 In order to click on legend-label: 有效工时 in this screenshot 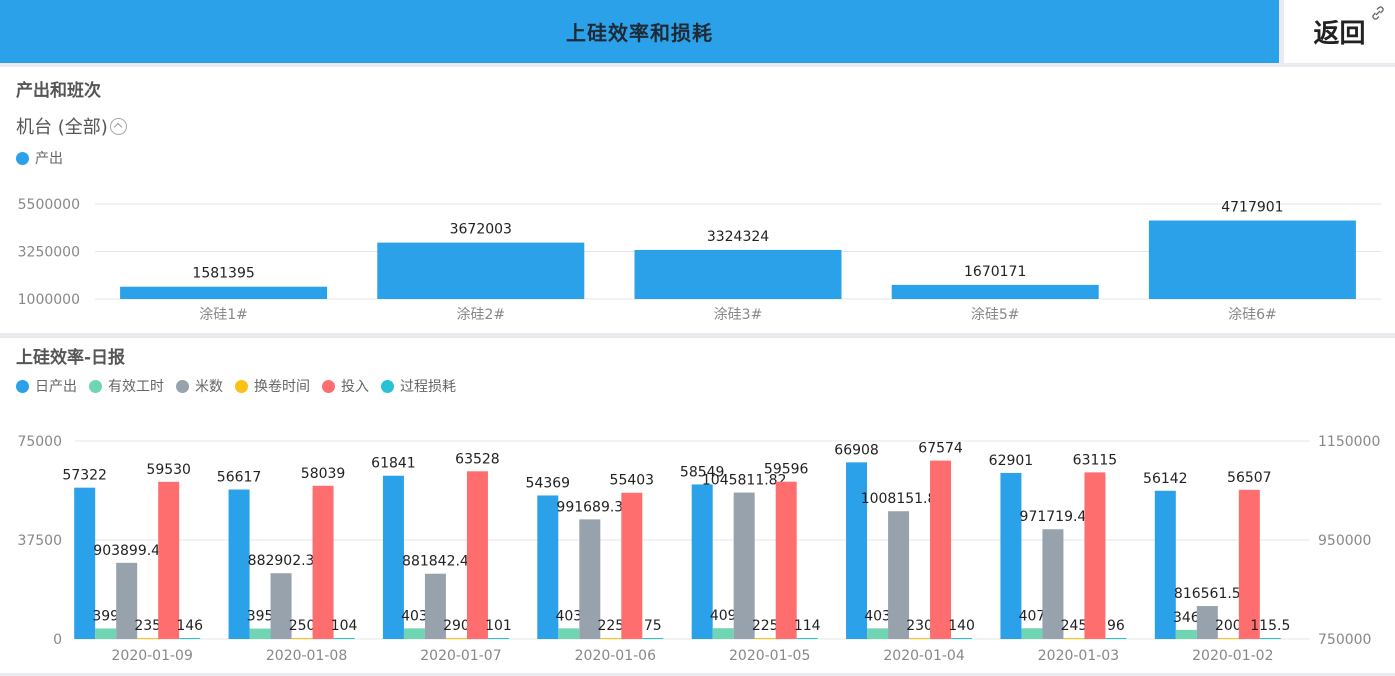, I will do `click(136, 387)`.